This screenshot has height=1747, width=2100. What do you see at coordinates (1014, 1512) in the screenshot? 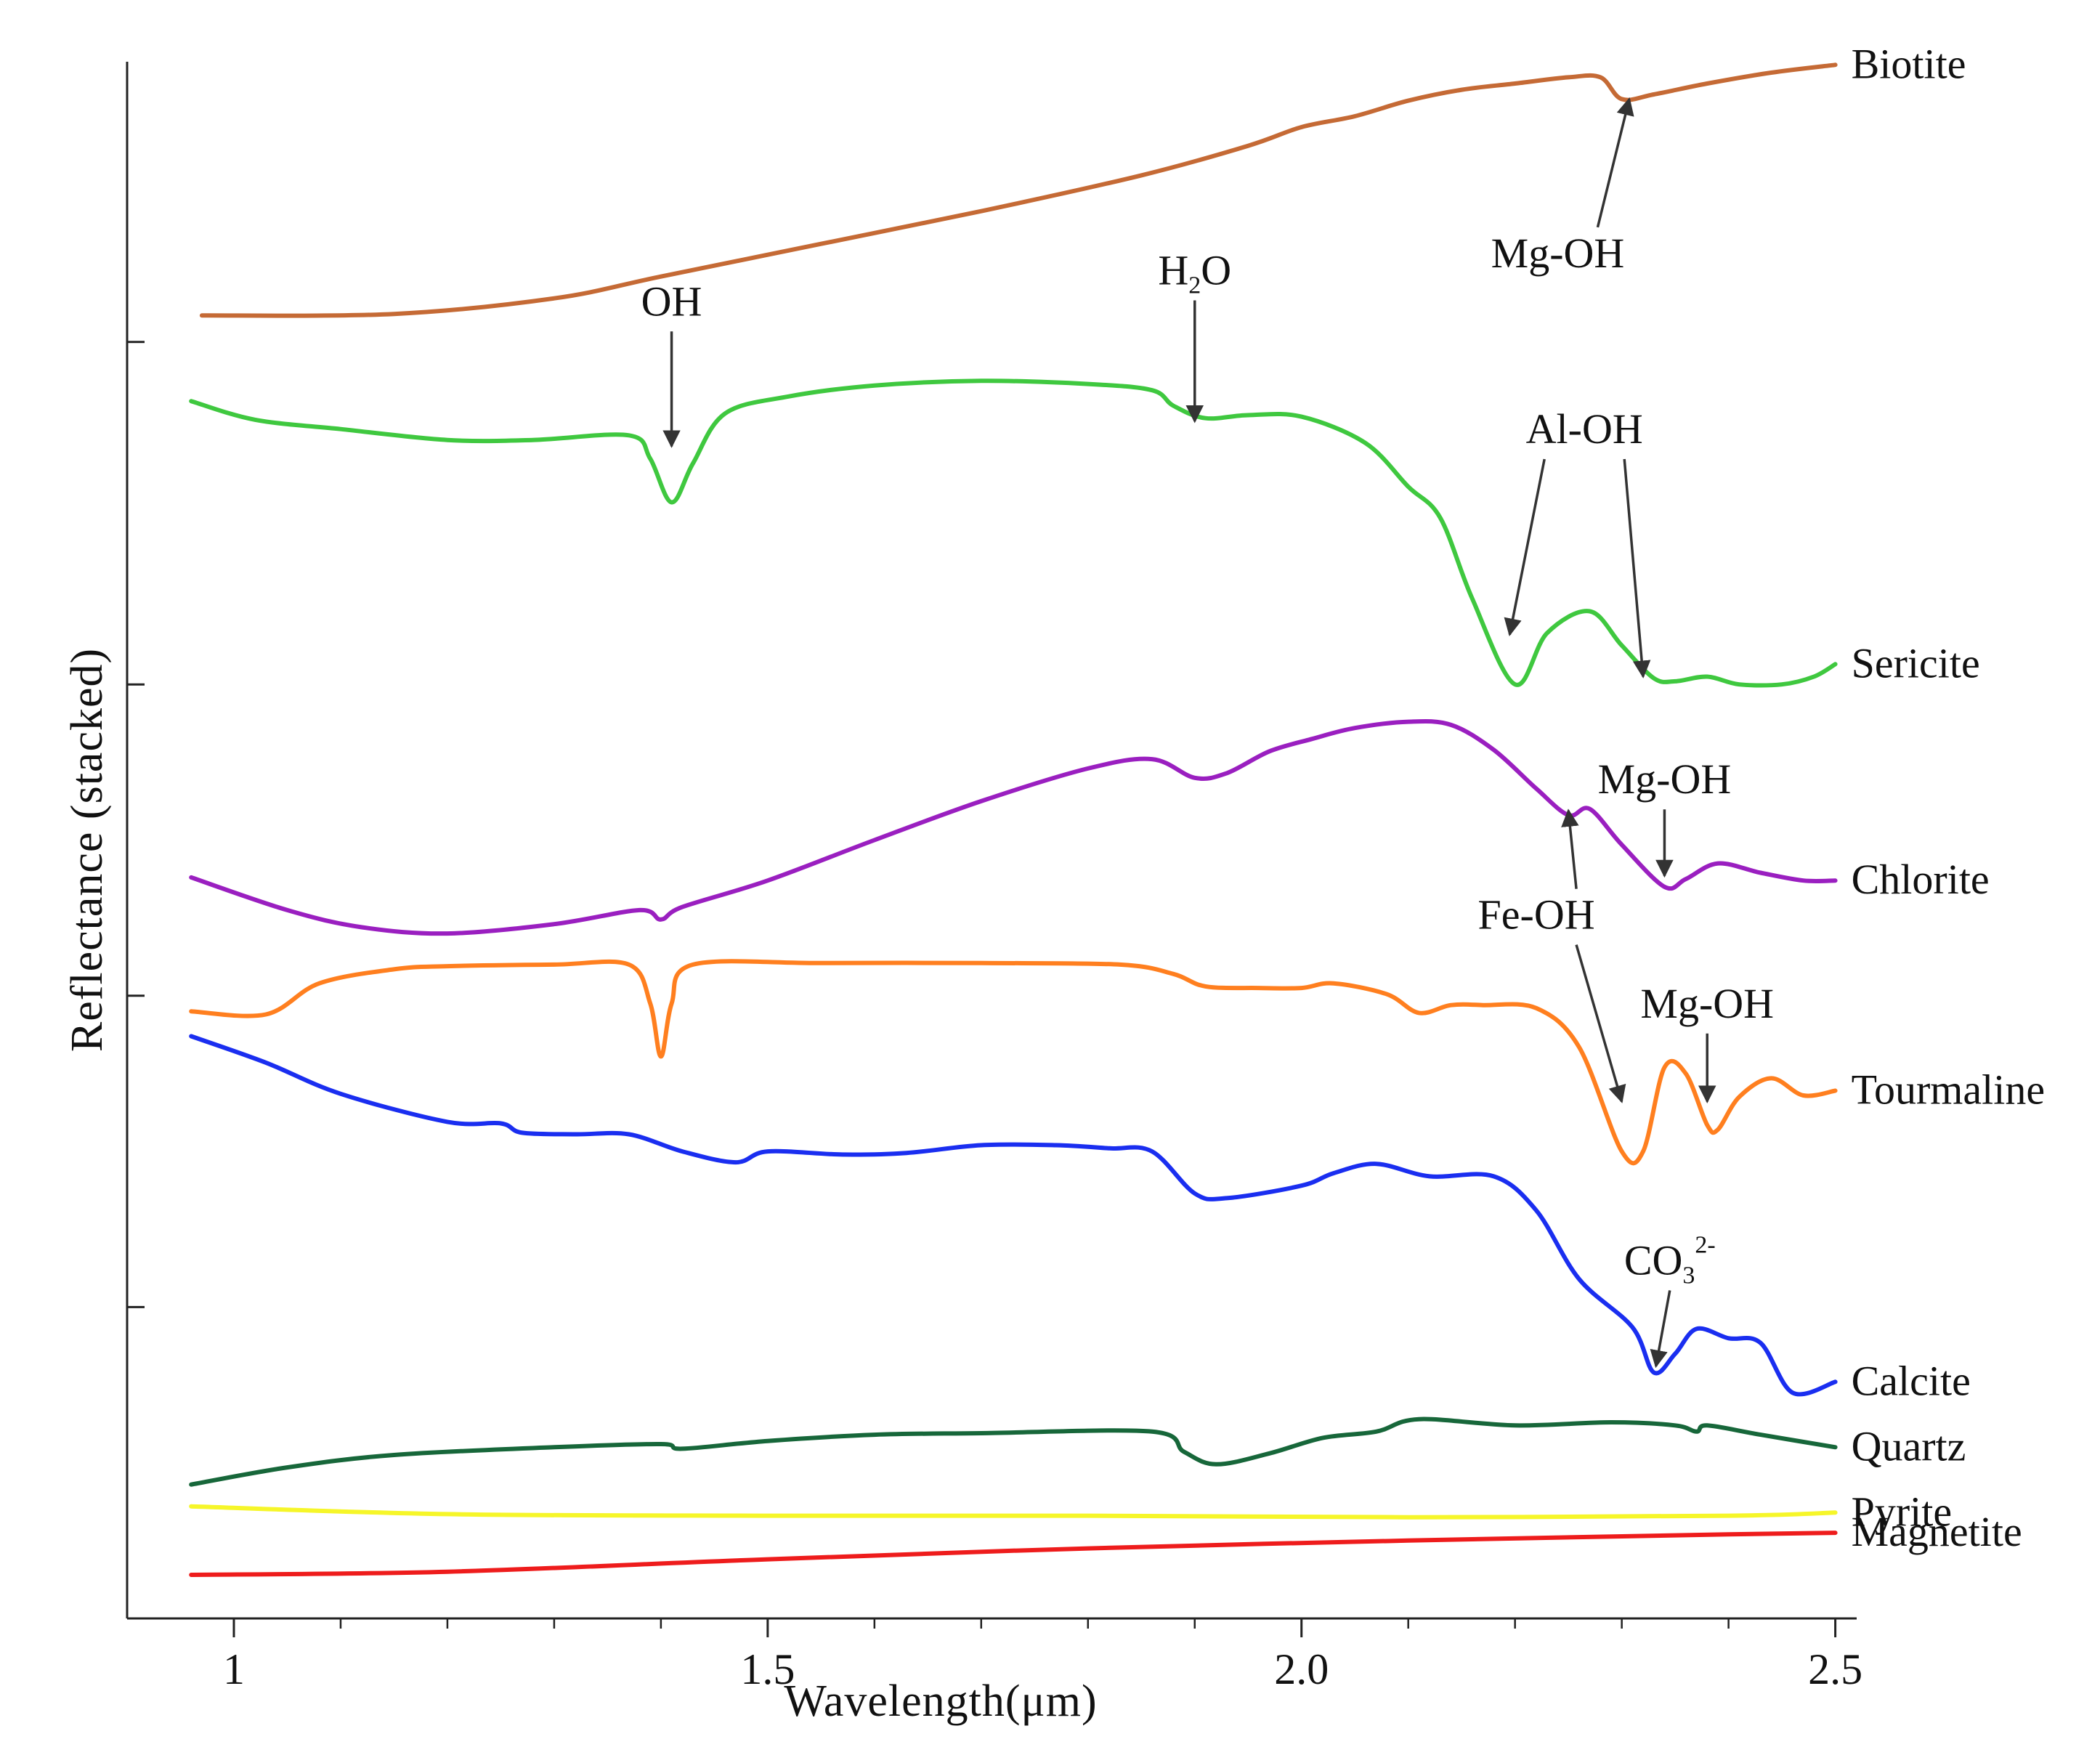
I see `series-line-pyrite` at bounding box center [1014, 1512].